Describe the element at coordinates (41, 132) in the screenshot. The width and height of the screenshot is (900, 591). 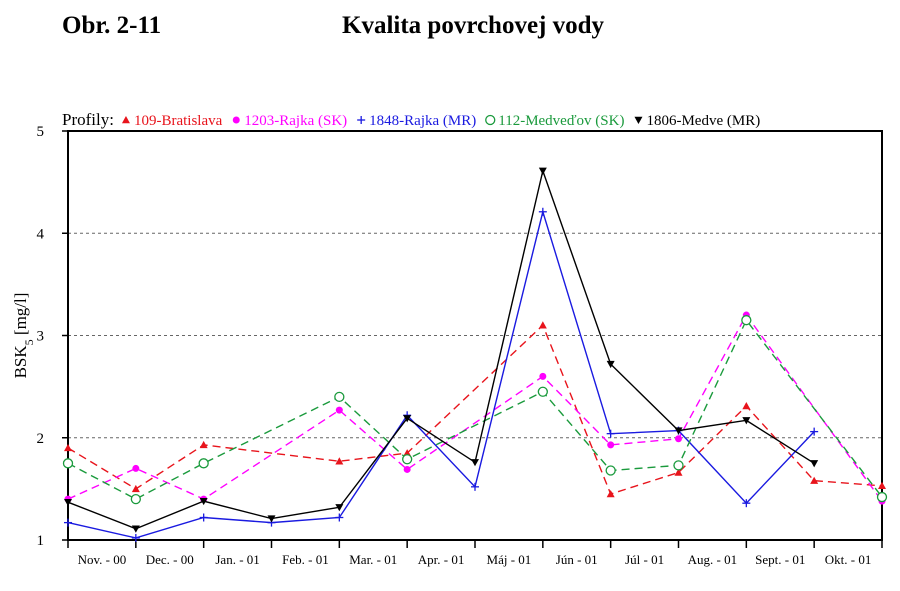
I see `y-tick-label: 5` at that location.